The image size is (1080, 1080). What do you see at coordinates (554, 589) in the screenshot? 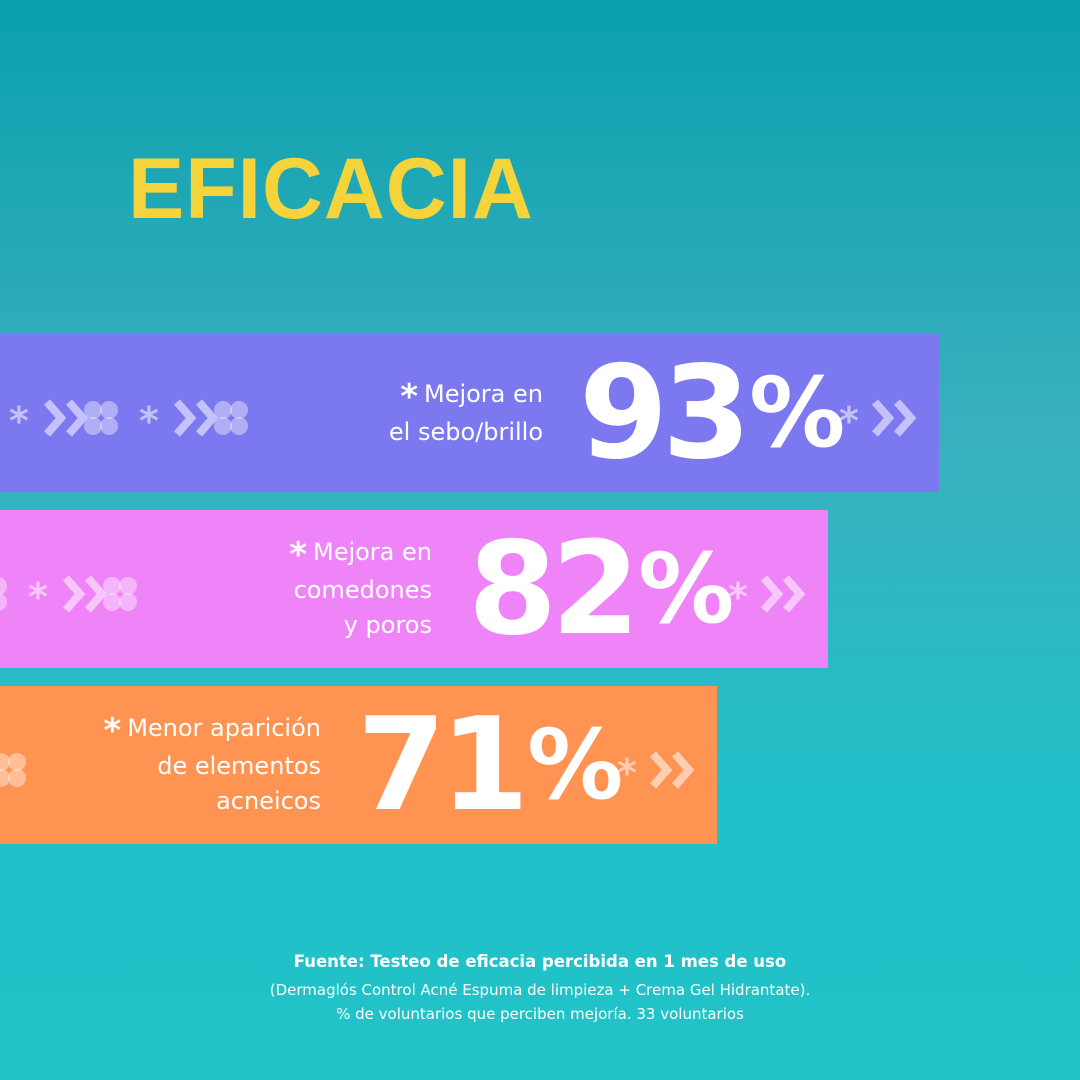
I see `bar-value-number: 82` at bounding box center [554, 589].